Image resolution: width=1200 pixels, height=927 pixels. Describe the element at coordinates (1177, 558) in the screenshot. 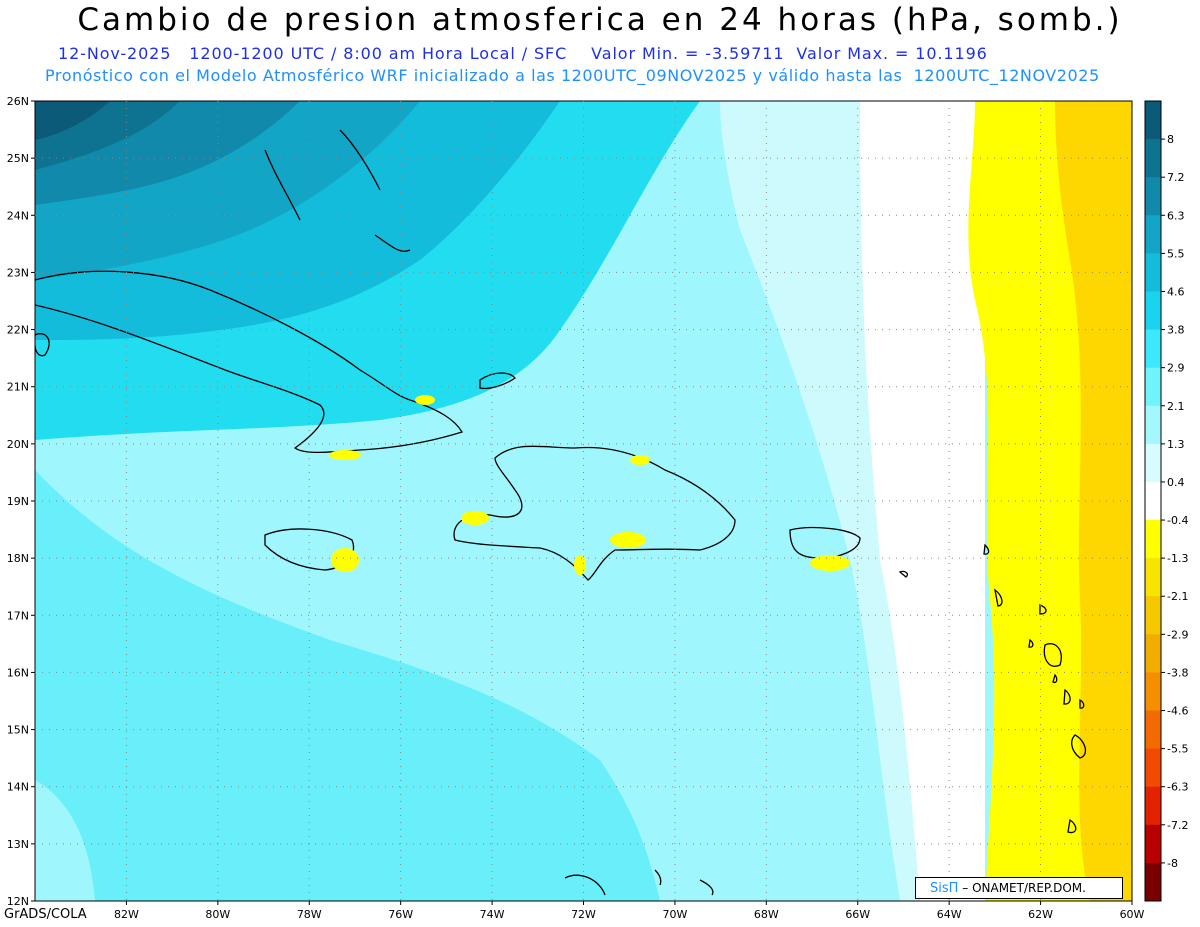

I see `colorbar-label: -1.3` at that location.